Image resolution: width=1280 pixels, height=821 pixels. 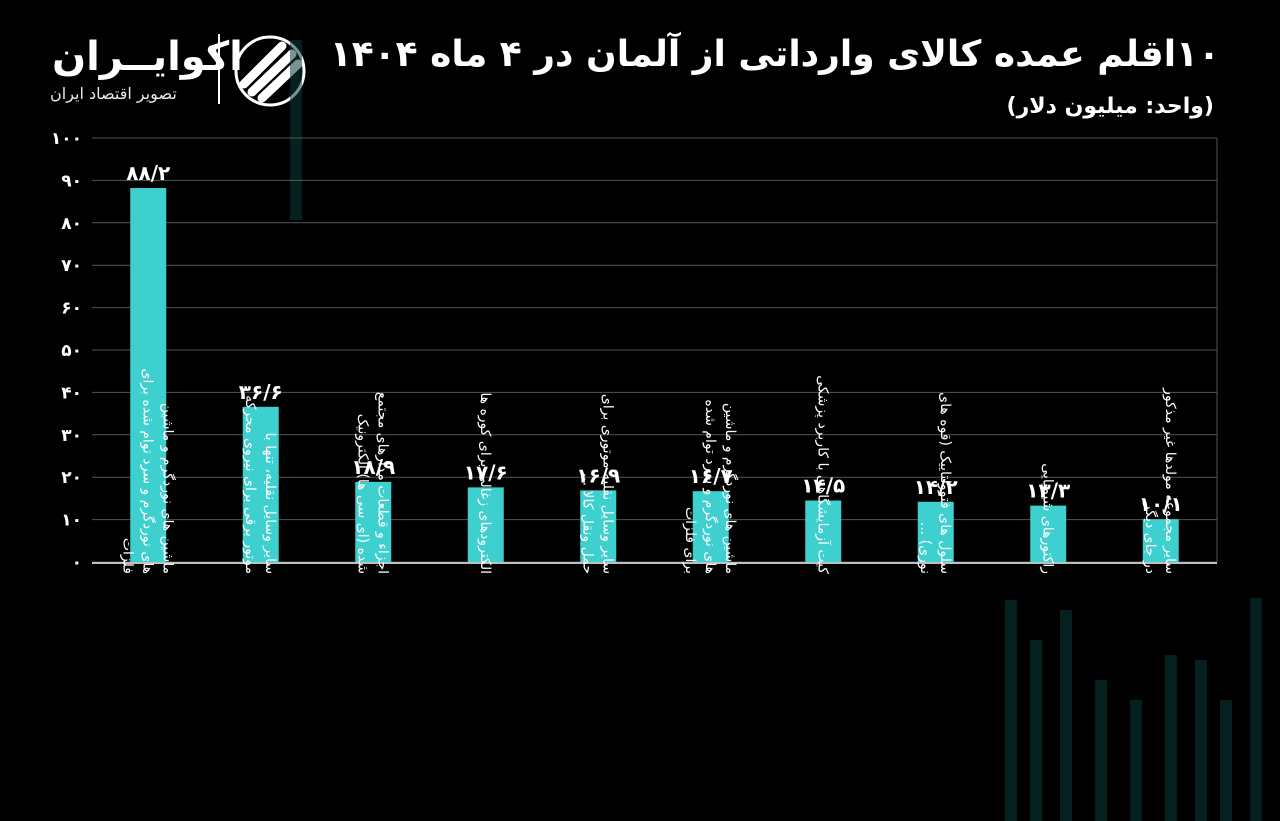 What do you see at coordinates (71, 521) in the screenshot?
I see `y-tick-label: ۱۰` at bounding box center [71, 521].